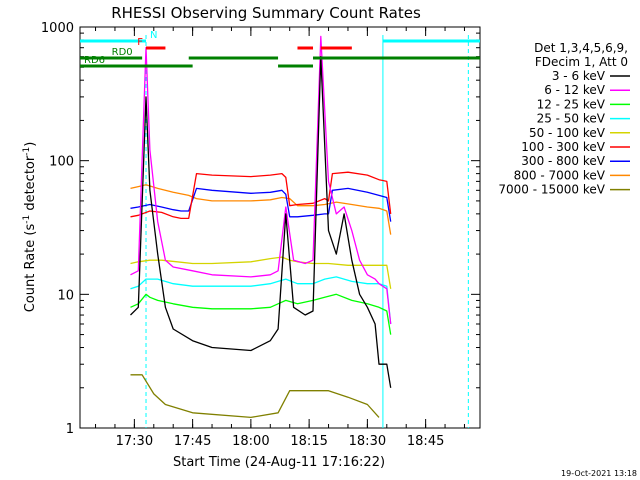 Image resolution: width=640 pixels, height=480 pixels. Describe the element at coordinates (261, 314) in the screenshot. I see `series-line-12-25-kev` at that location.